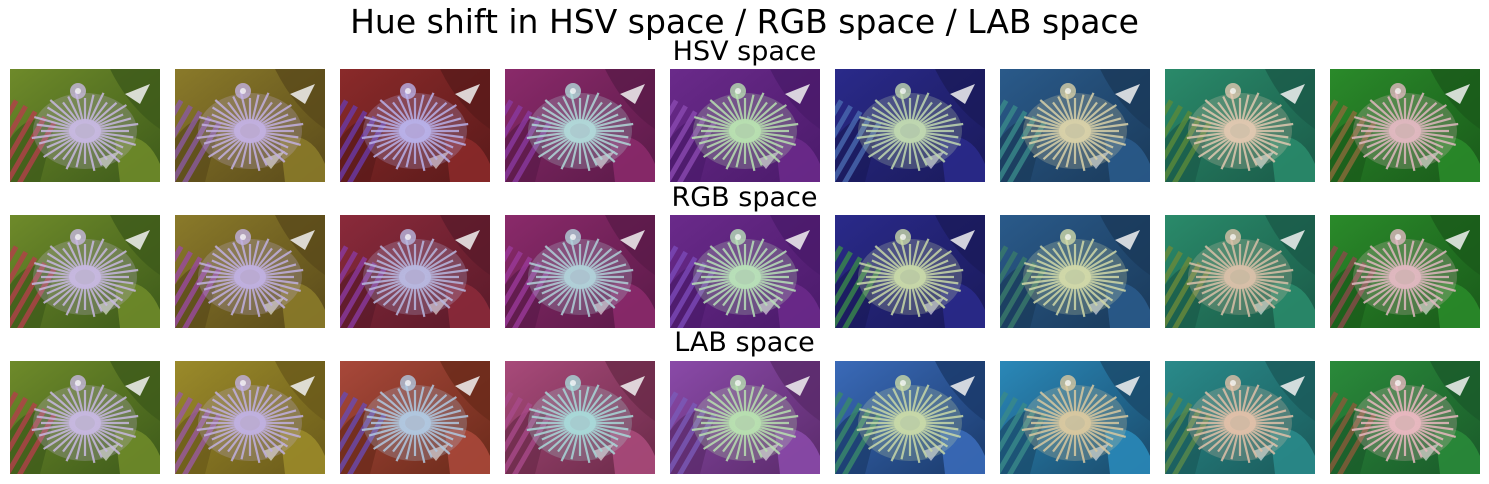 The width and height of the screenshot is (1489, 484). I want to click on row-title-hsv: HSV space, so click(744, 51).